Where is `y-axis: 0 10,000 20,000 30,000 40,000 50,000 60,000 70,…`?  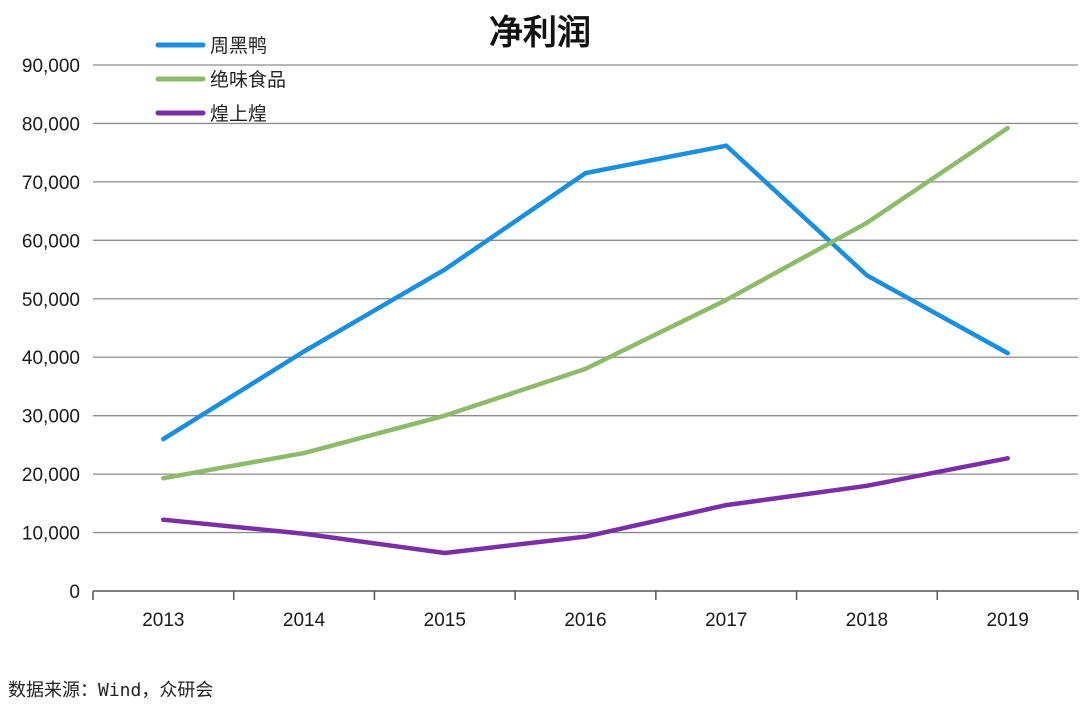
y-axis: 0 10,000 20,000 30,000 40,000 50,000 60,000 70,… is located at coordinates (51, 329).